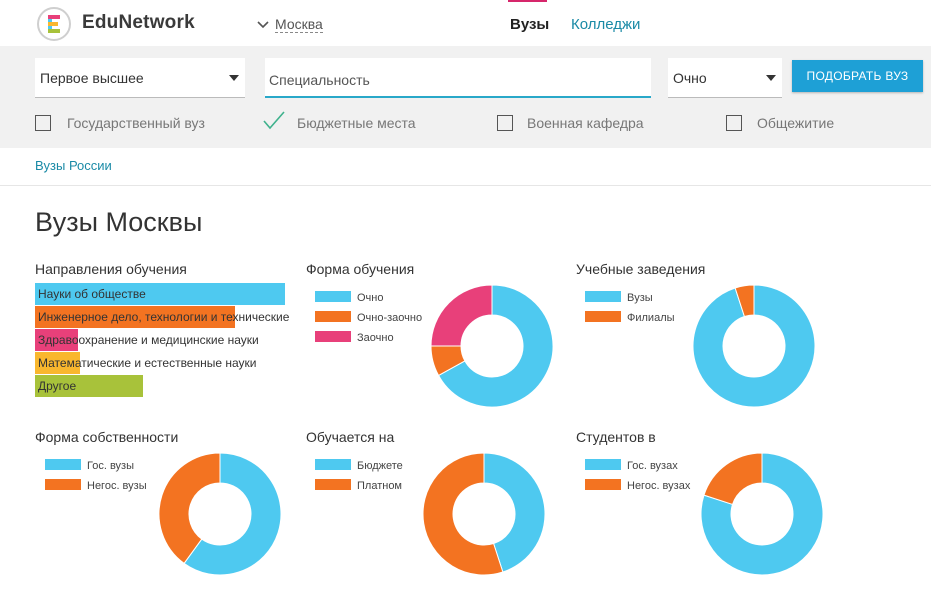 This screenshot has width=933, height=595. I want to click on legend-item: Филиалы, so click(630, 317).